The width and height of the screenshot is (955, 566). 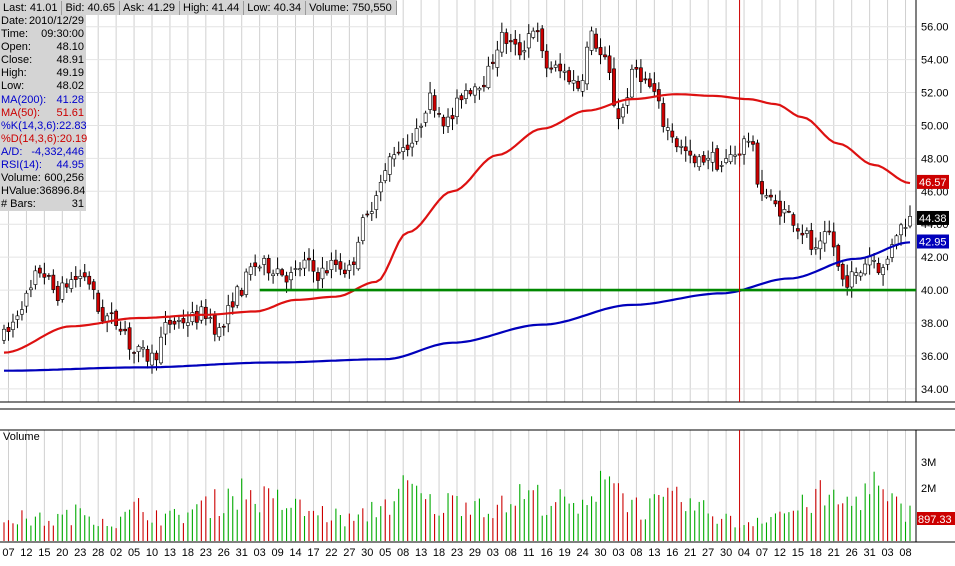 I want to click on data-window-row: %K(14,3,6): 22.83, so click(x=43, y=126).